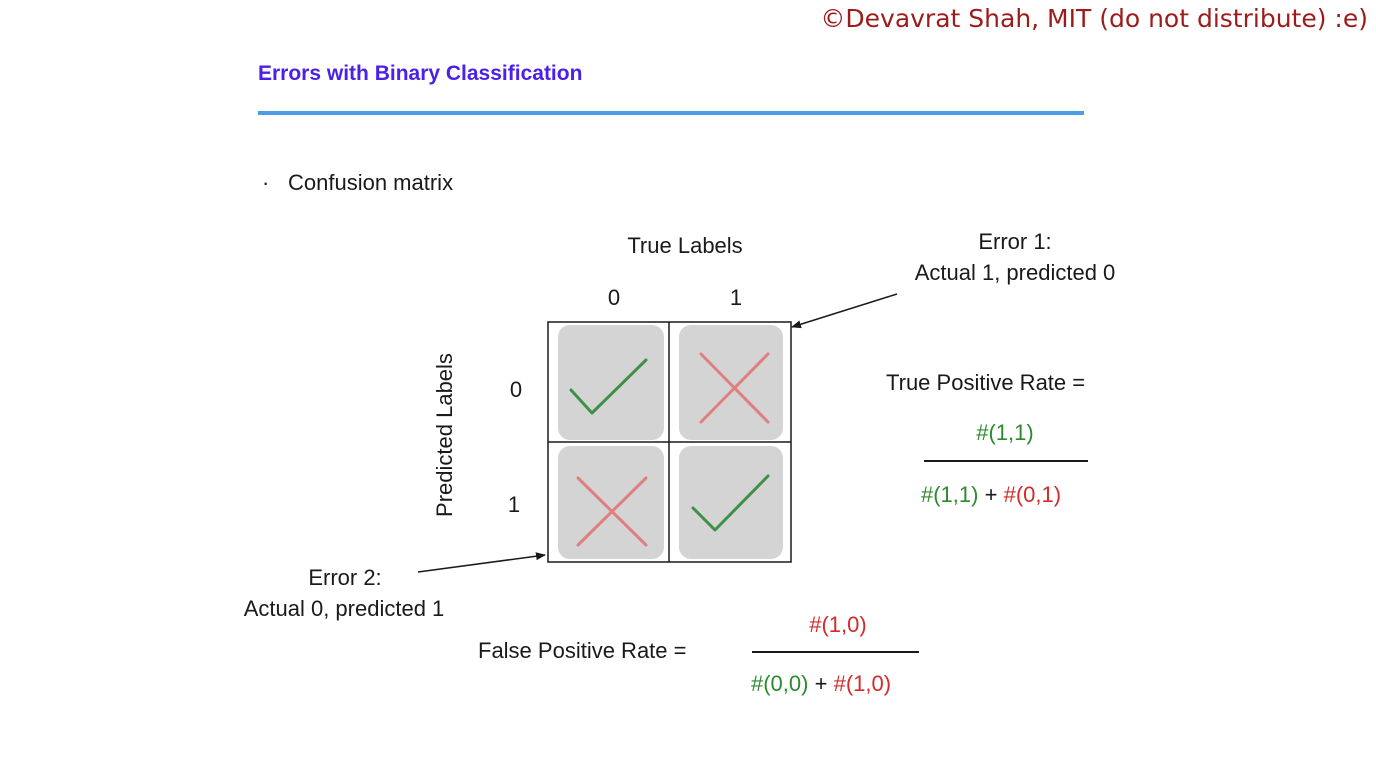  I want to click on bullet-item: · Confusion matrix, so click(357, 183).